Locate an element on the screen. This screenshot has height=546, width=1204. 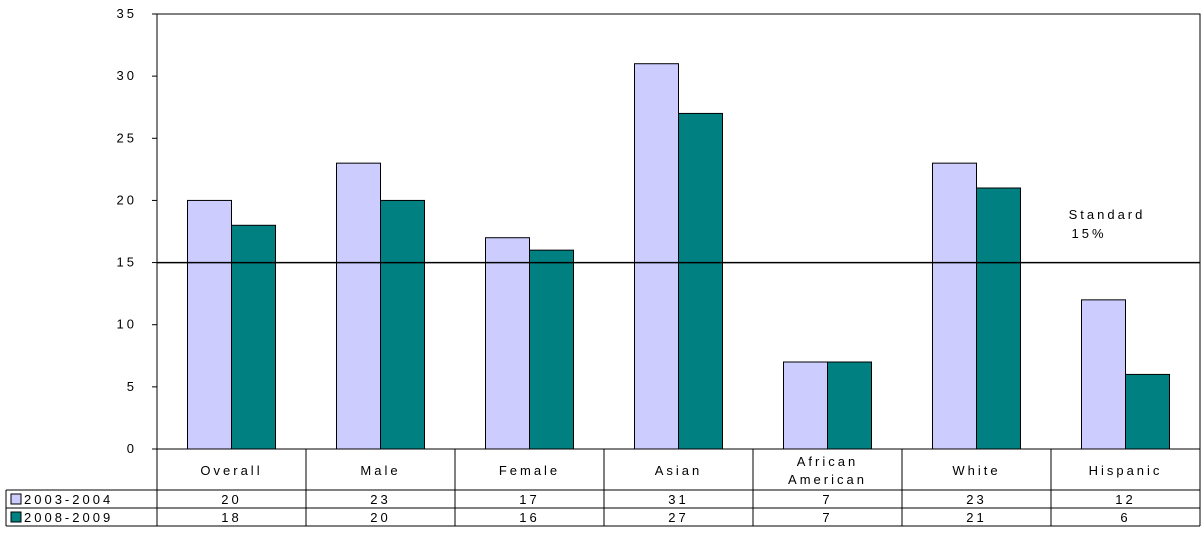
y-tick-label: 0 is located at coordinates (132, 448).